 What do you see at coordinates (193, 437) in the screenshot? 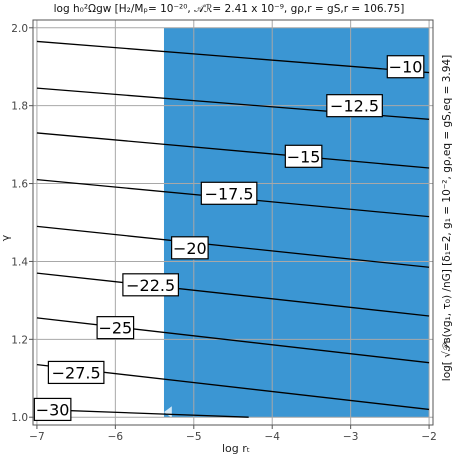
I see `x-tick-label: −5` at bounding box center [193, 437].